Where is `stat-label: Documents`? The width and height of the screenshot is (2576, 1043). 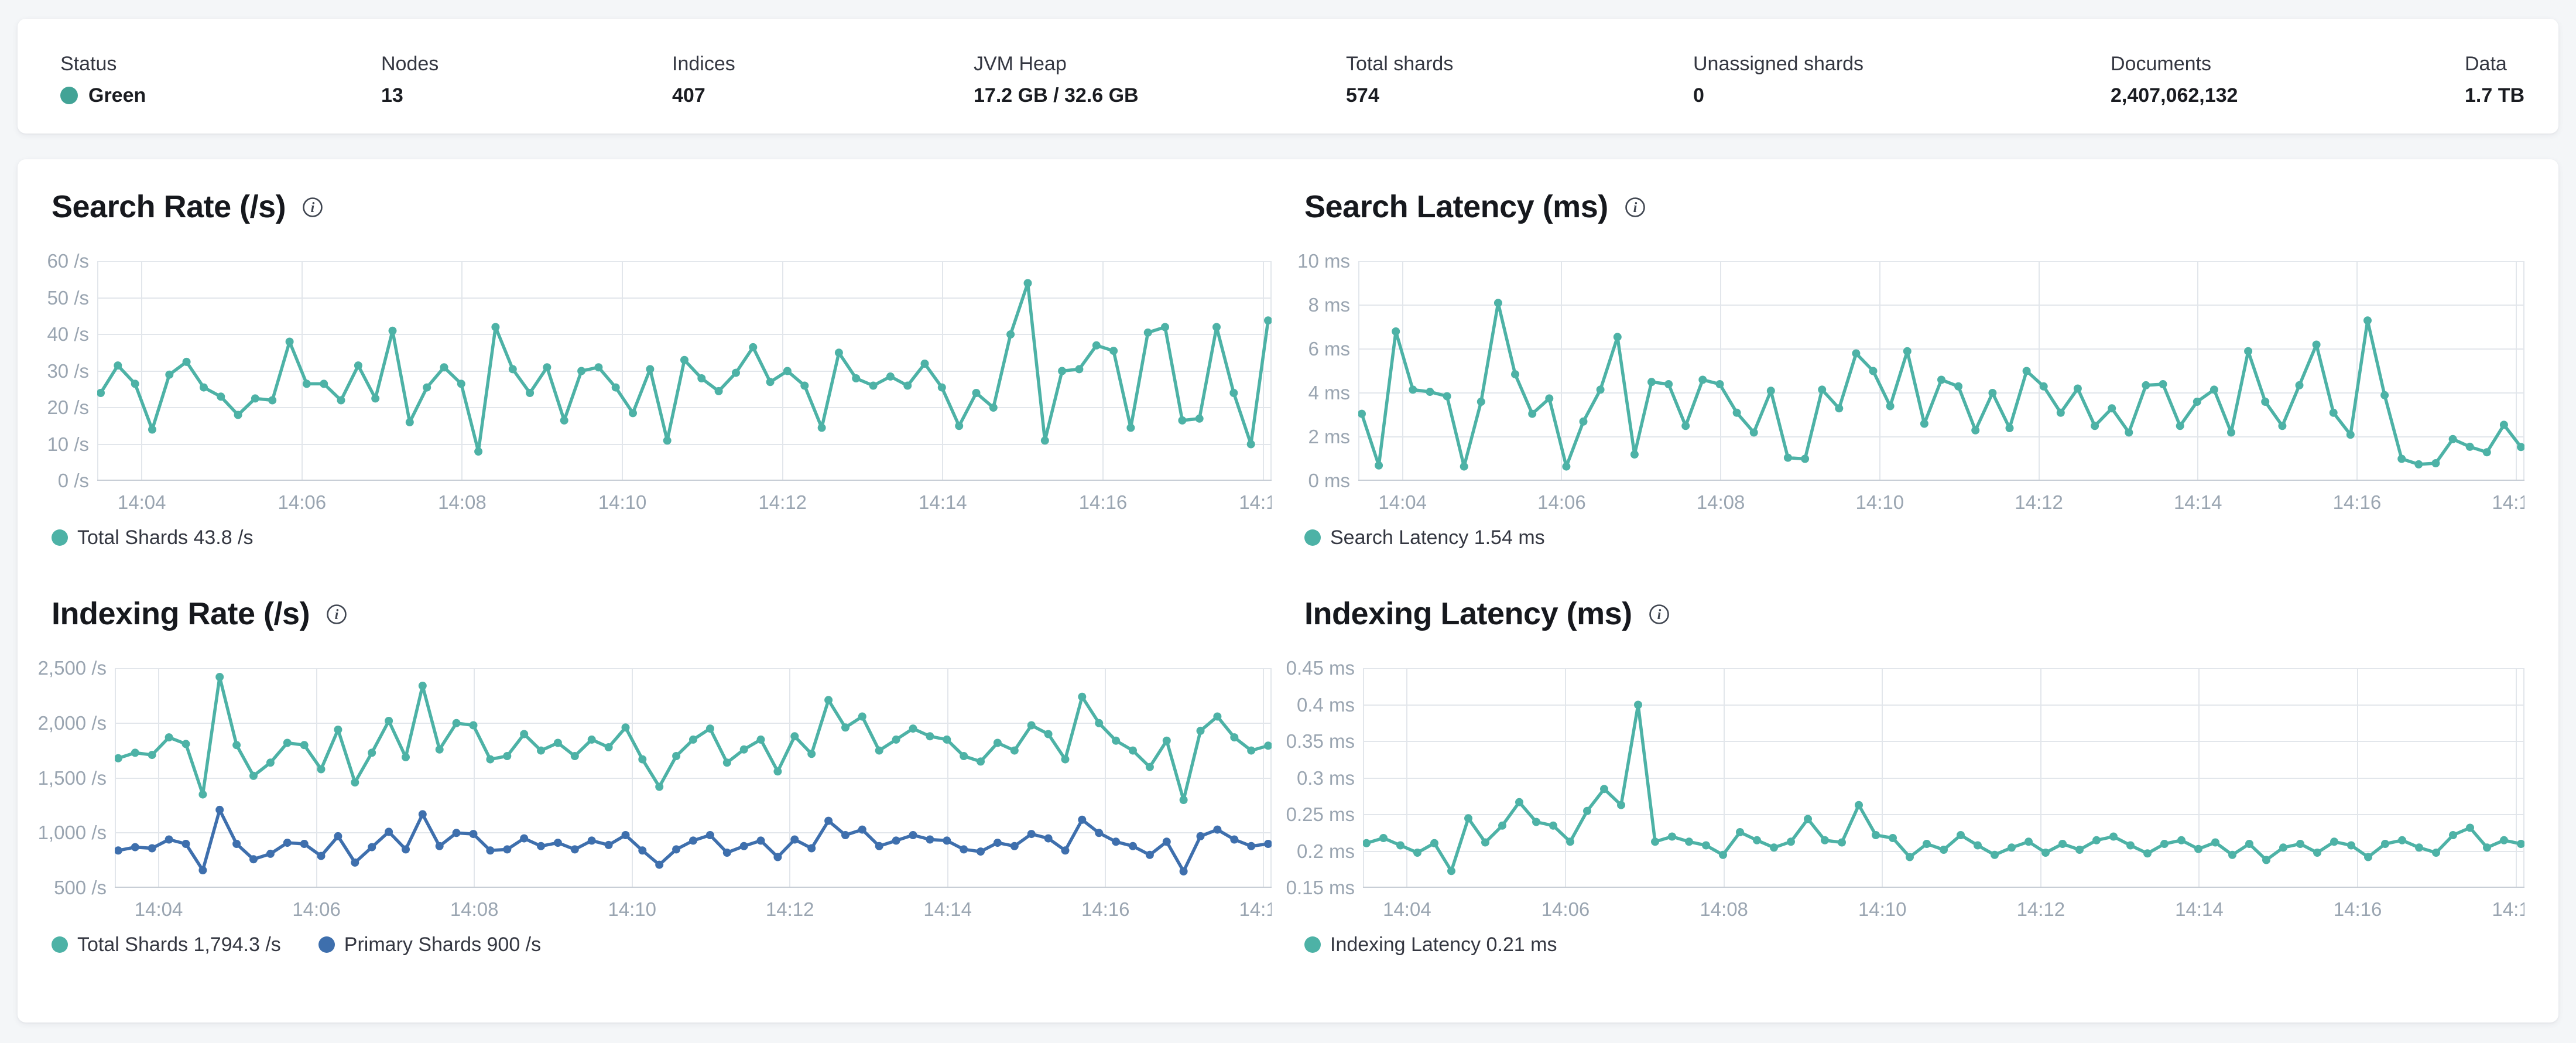
stat-label: Documents is located at coordinates (2161, 64).